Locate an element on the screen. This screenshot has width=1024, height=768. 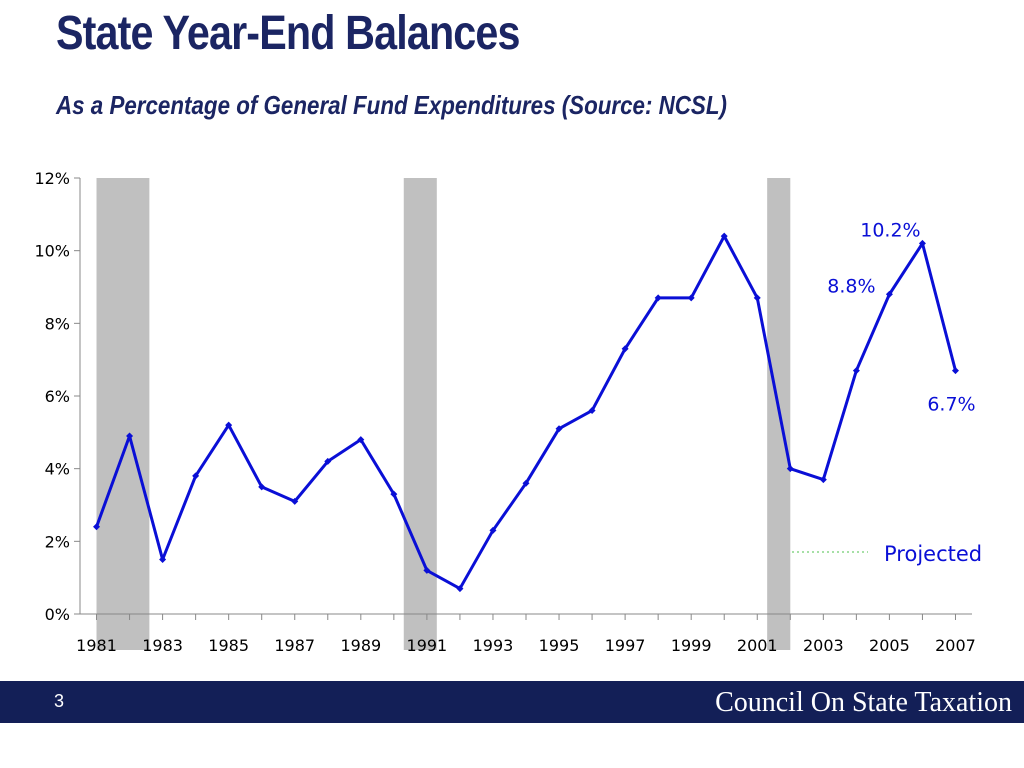
y-tick-label: 12% is located at coordinates (52, 178).